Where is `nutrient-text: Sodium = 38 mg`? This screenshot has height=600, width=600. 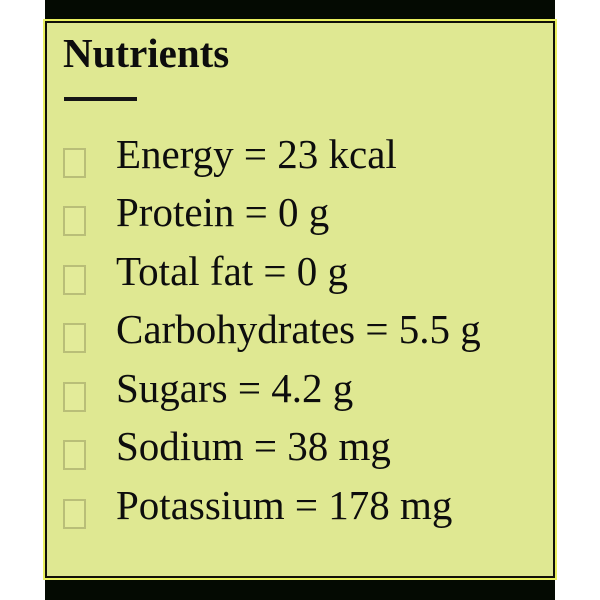 nutrient-text: Sodium = 38 mg is located at coordinates (253, 446).